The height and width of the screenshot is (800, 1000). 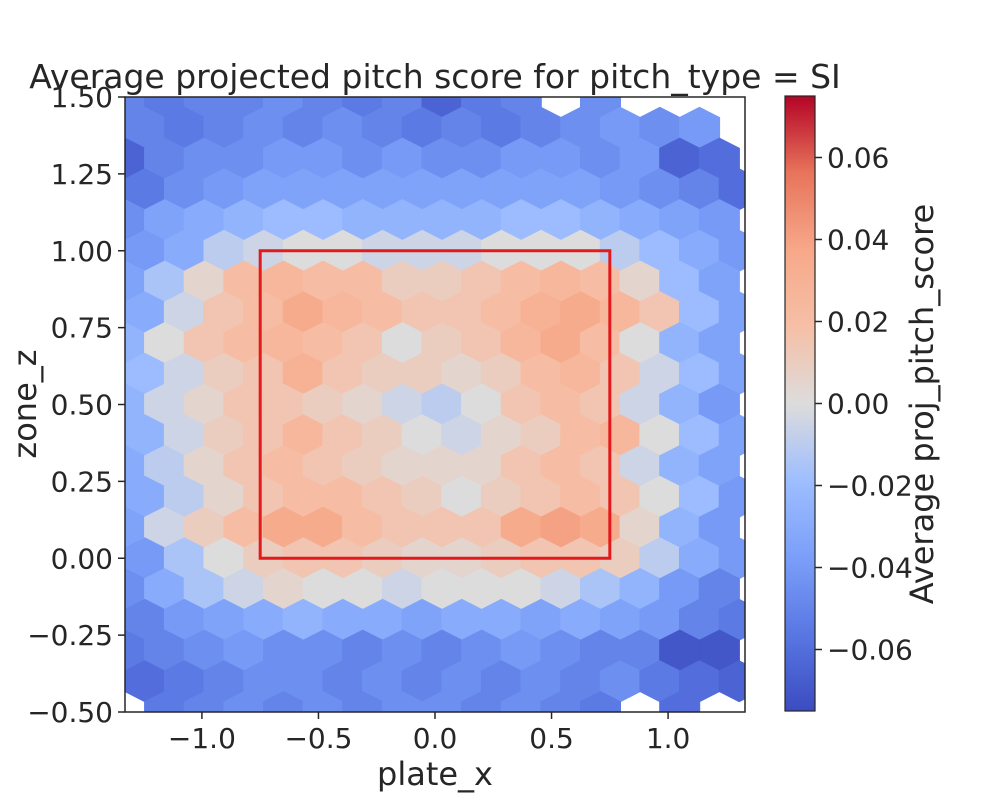 I want to click on colorbar-tick-label: −0.06, so click(x=870, y=650).